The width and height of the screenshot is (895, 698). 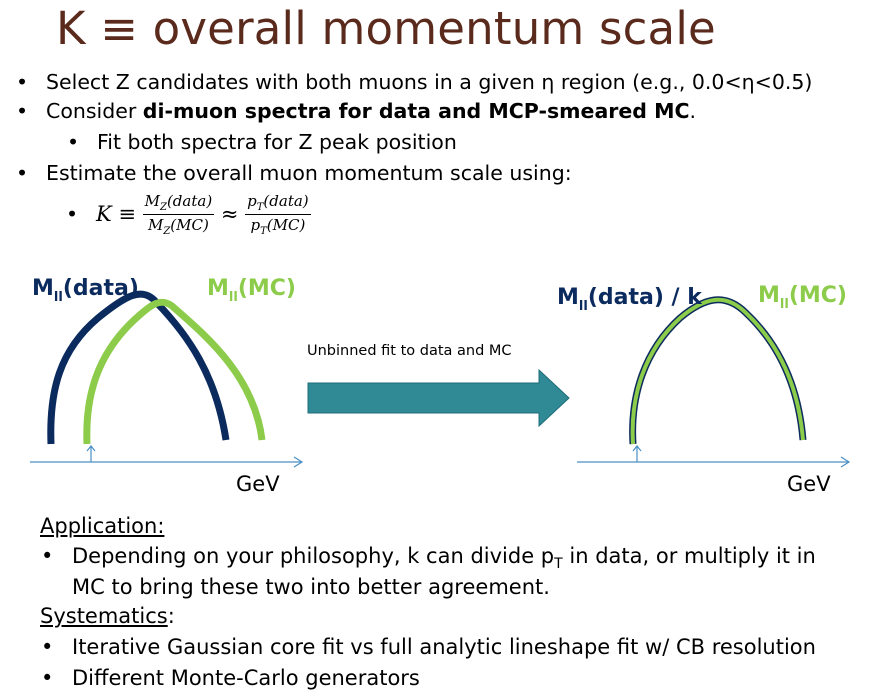 What do you see at coordinates (438, 398) in the screenshot?
I see `fit-arrow` at bounding box center [438, 398].